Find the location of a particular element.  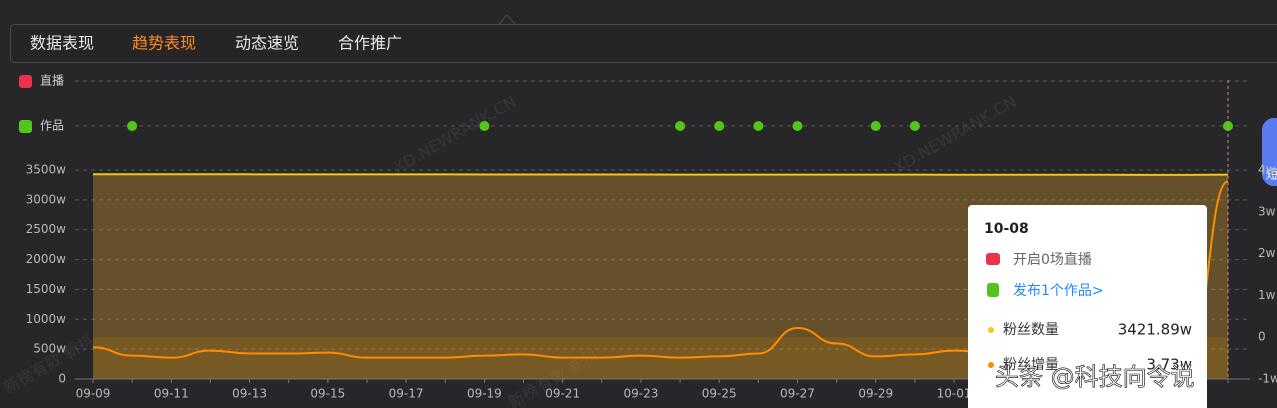

y-tick-label: 1500w is located at coordinates (46, 289).